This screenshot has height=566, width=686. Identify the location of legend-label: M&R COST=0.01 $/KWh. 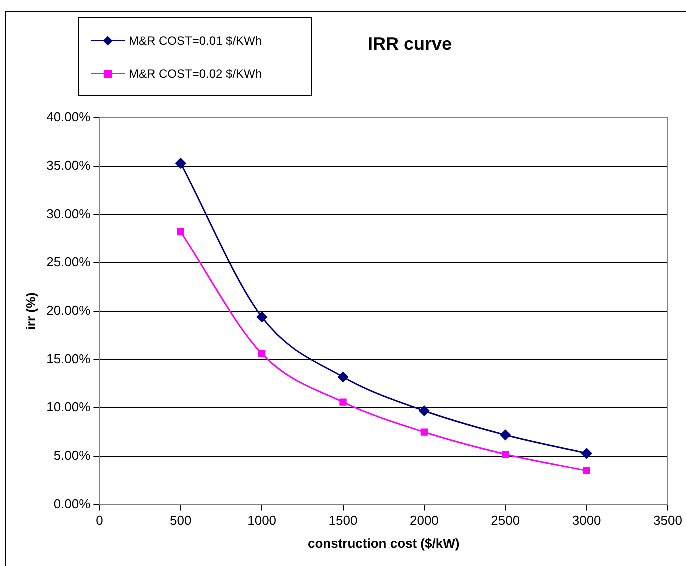
(195, 41).